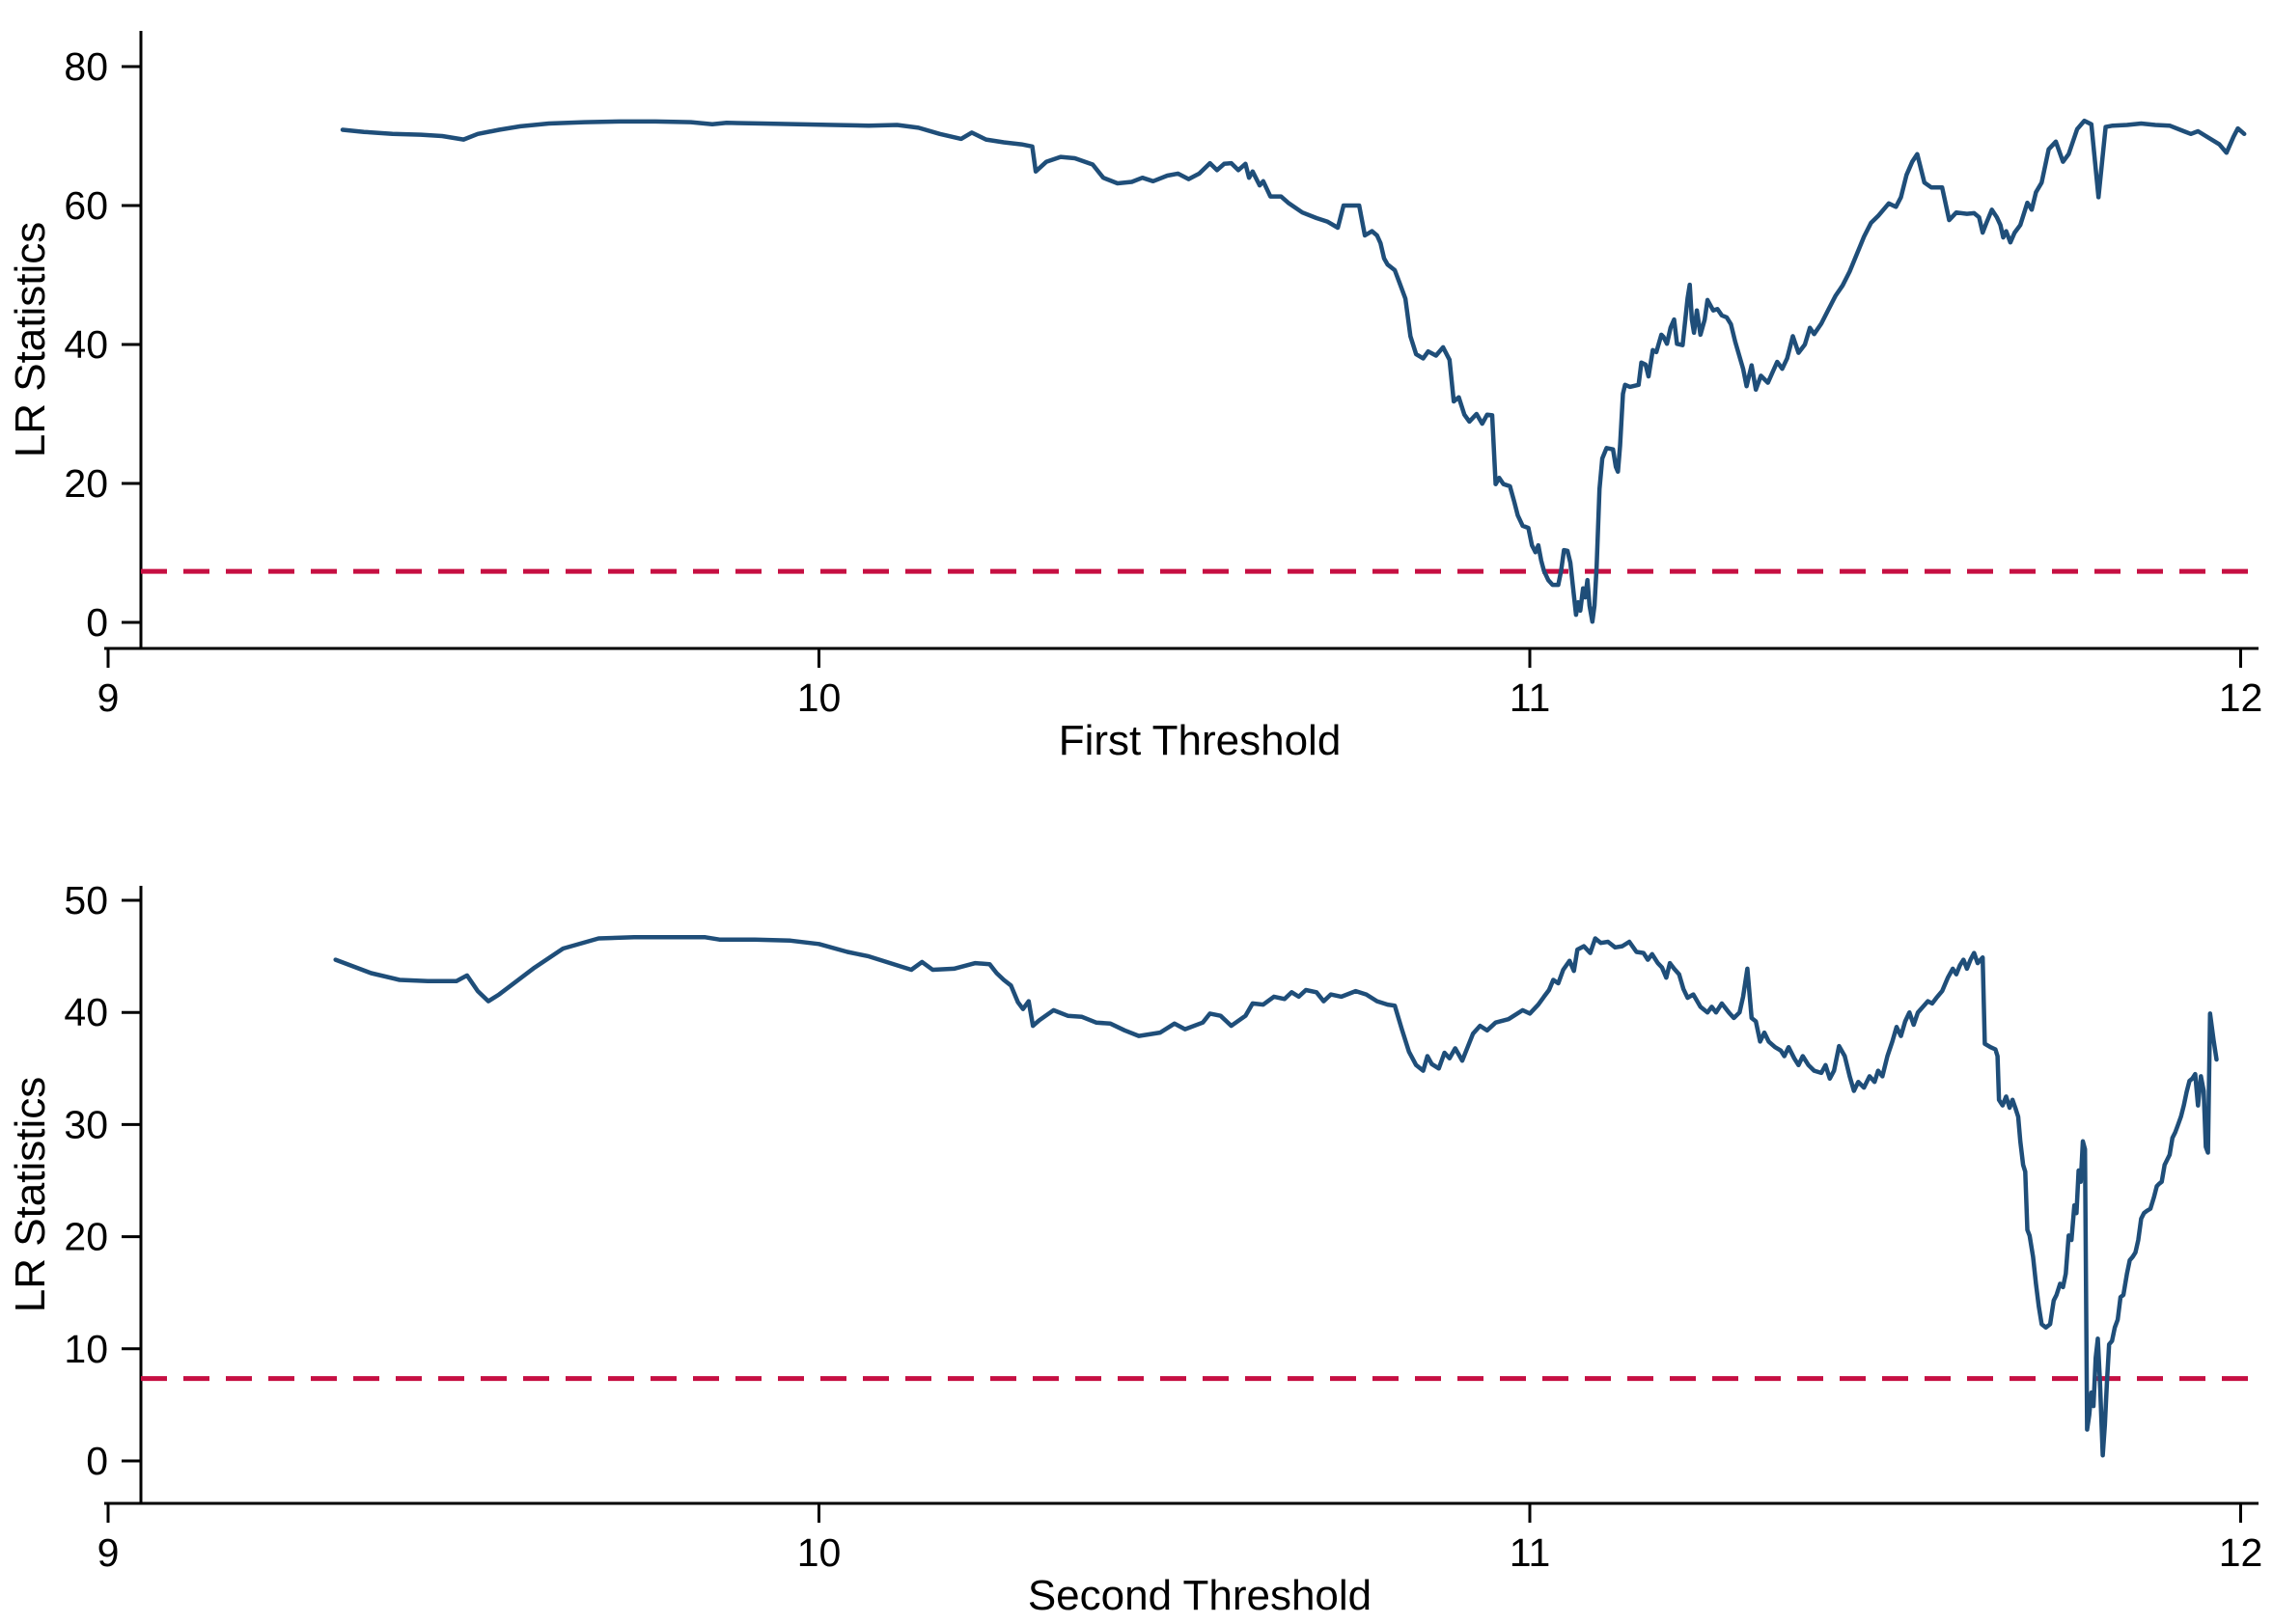  I want to click on y-axis-title-second: LR Statistics, so click(30, 1195).